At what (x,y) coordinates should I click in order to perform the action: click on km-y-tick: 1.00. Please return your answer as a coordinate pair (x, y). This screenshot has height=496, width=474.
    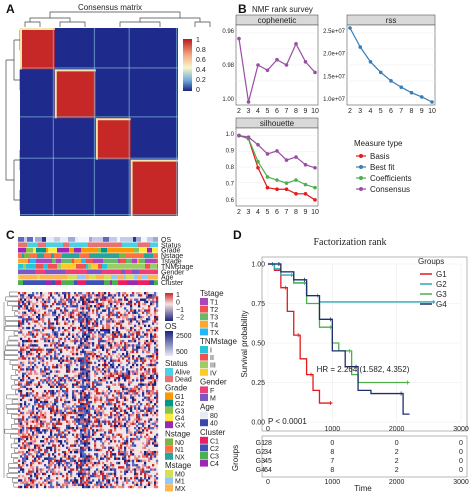
    Looking at the image, I should click on (258, 265).